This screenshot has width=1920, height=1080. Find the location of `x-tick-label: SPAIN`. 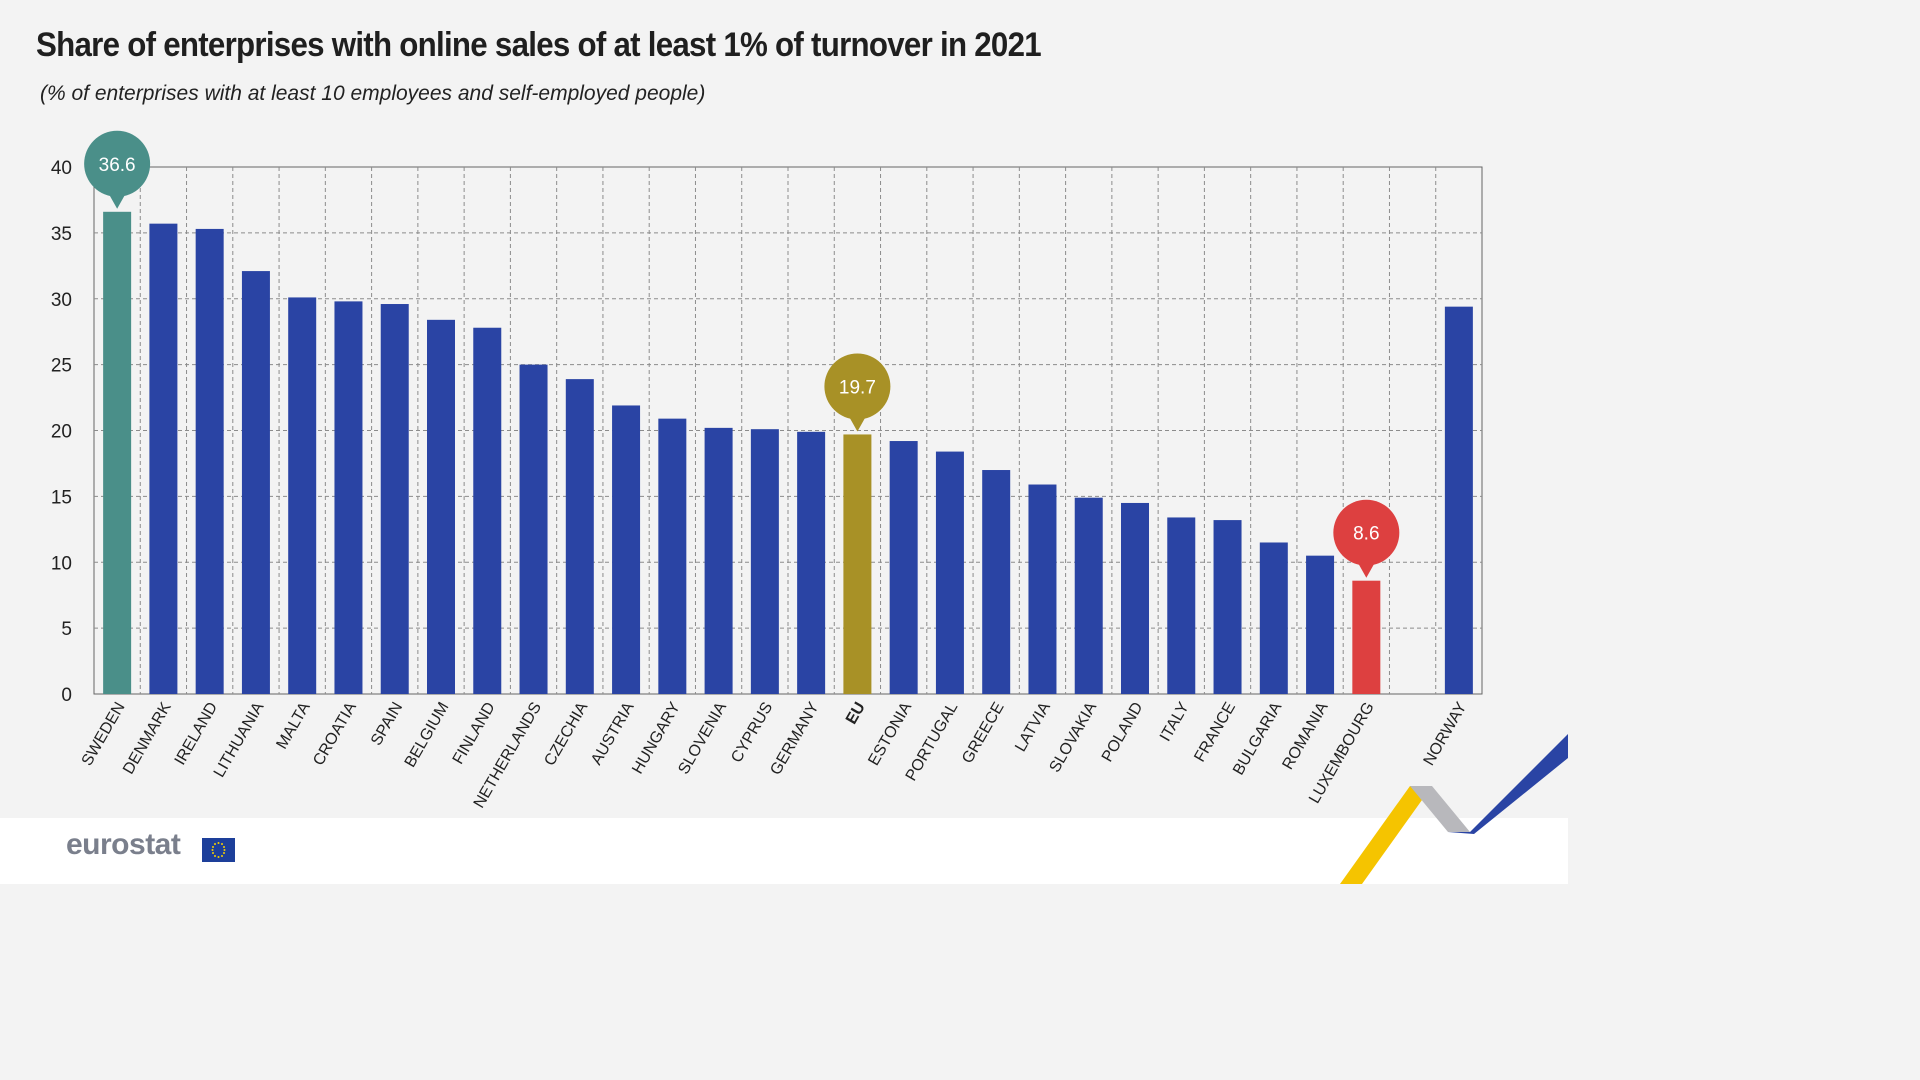

x-tick-label: SPAIN is located at coordinates (387, 724).